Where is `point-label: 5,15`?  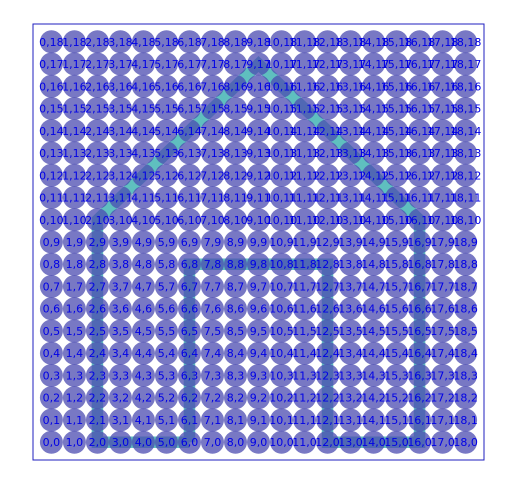 point-label: 5,15 is located at coordinates (166, 109).